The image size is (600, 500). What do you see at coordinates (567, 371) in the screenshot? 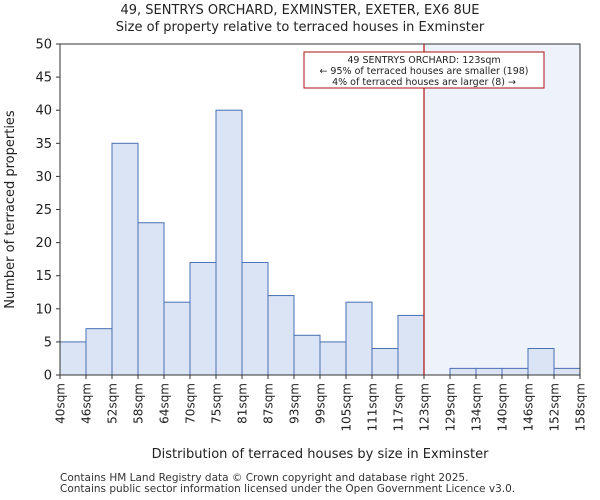
I see `bar-152sqm` at bounding box center [567, 371].